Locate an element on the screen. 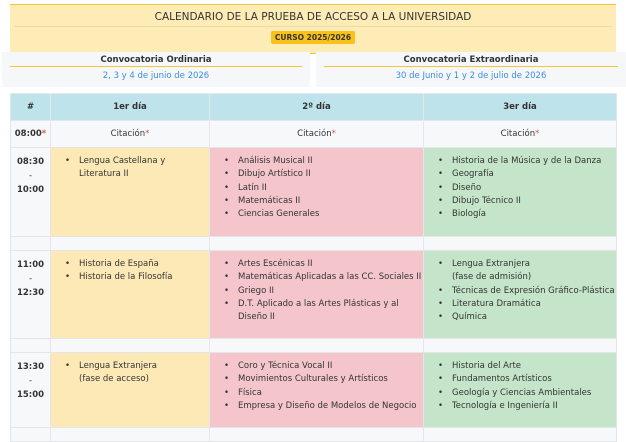 This screenshot has height=442, width=626. subject-item: Lengua Castellana y Literatura II is located at coordinates (136, 168).